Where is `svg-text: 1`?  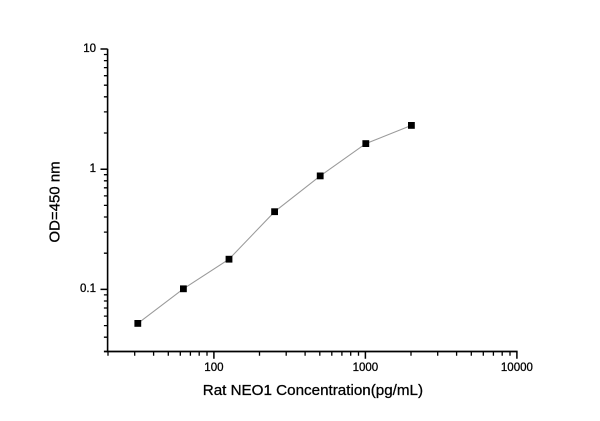 svg-text: 1 is located at coordinates (93, 169).